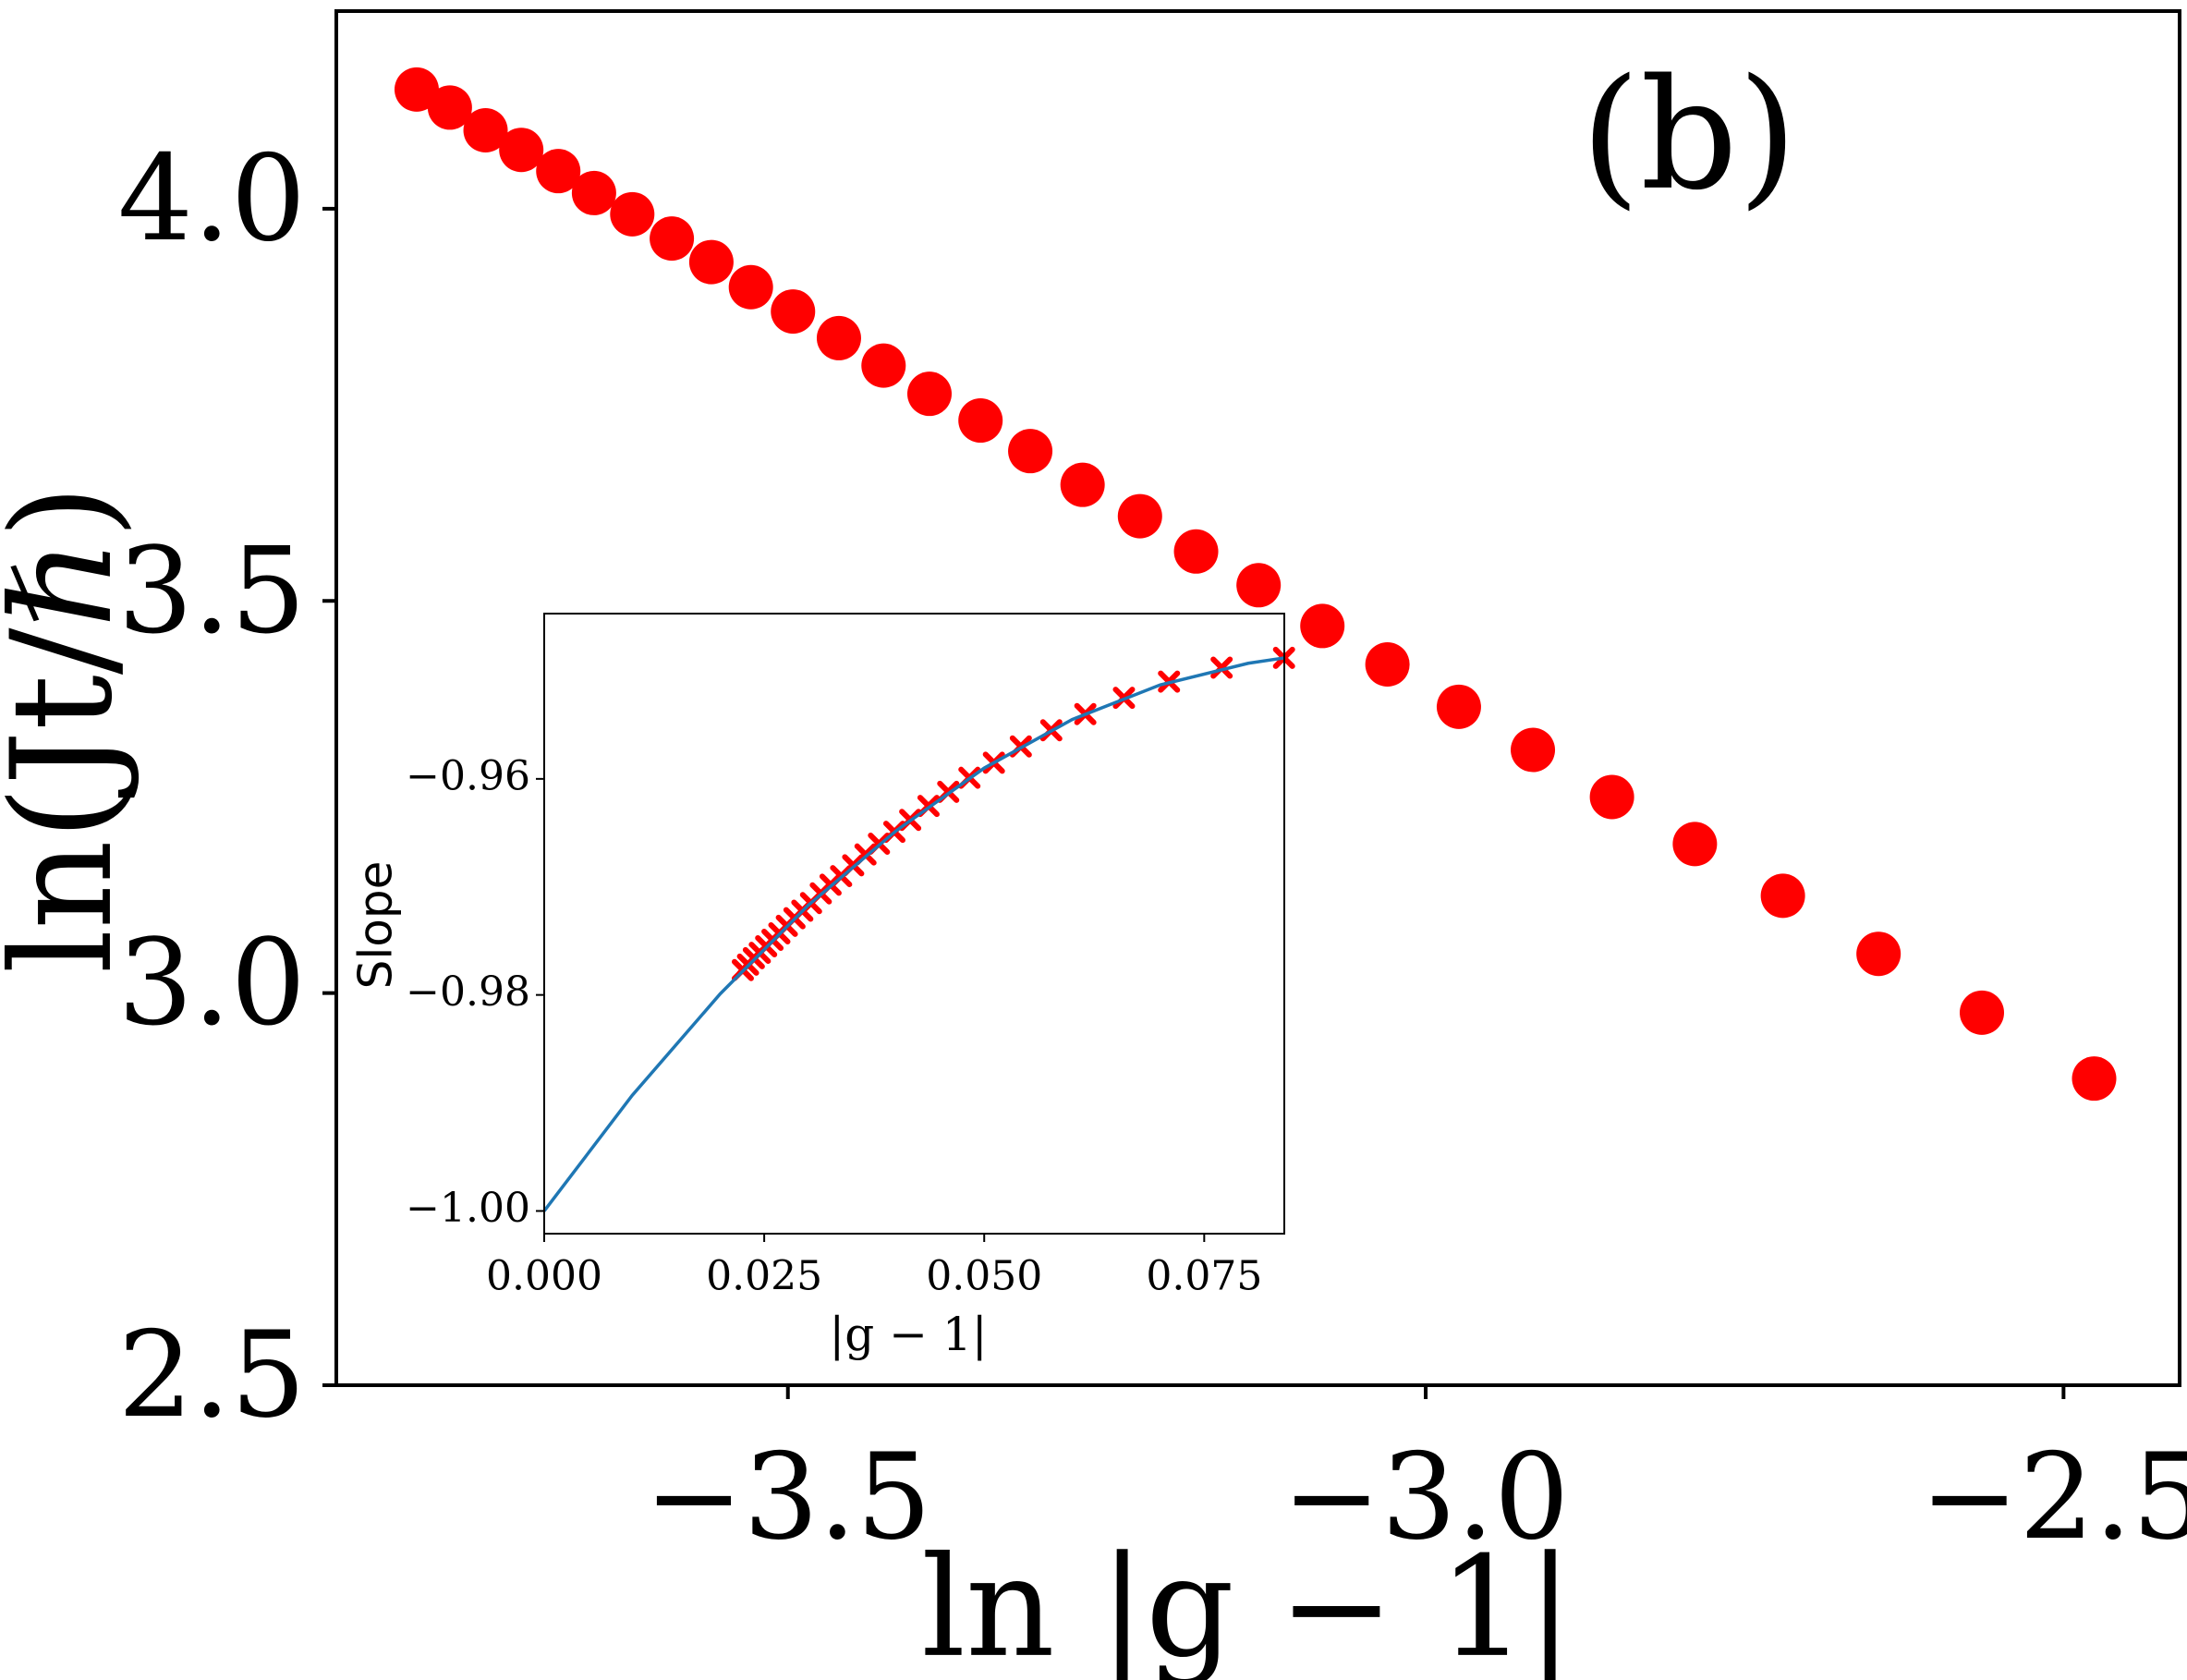 This screenshot has width=2187, height=1680. What do you see at coordinates (212, 984) in the screenshot?
I see `y-tick-label: 3.0` at bounding box center [212, 984].